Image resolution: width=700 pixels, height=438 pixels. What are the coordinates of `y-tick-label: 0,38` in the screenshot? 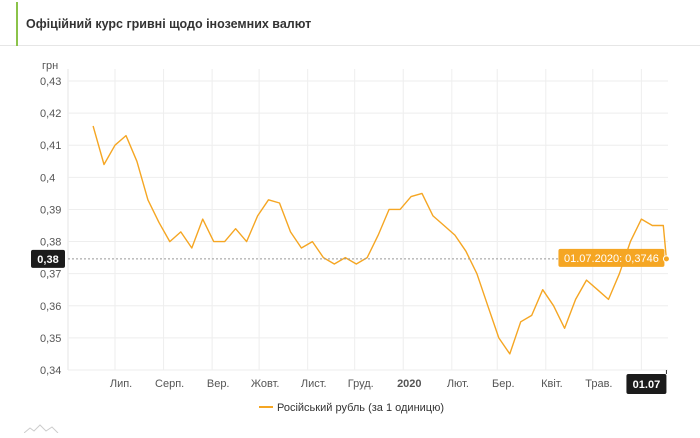 It's located at (50, 243).